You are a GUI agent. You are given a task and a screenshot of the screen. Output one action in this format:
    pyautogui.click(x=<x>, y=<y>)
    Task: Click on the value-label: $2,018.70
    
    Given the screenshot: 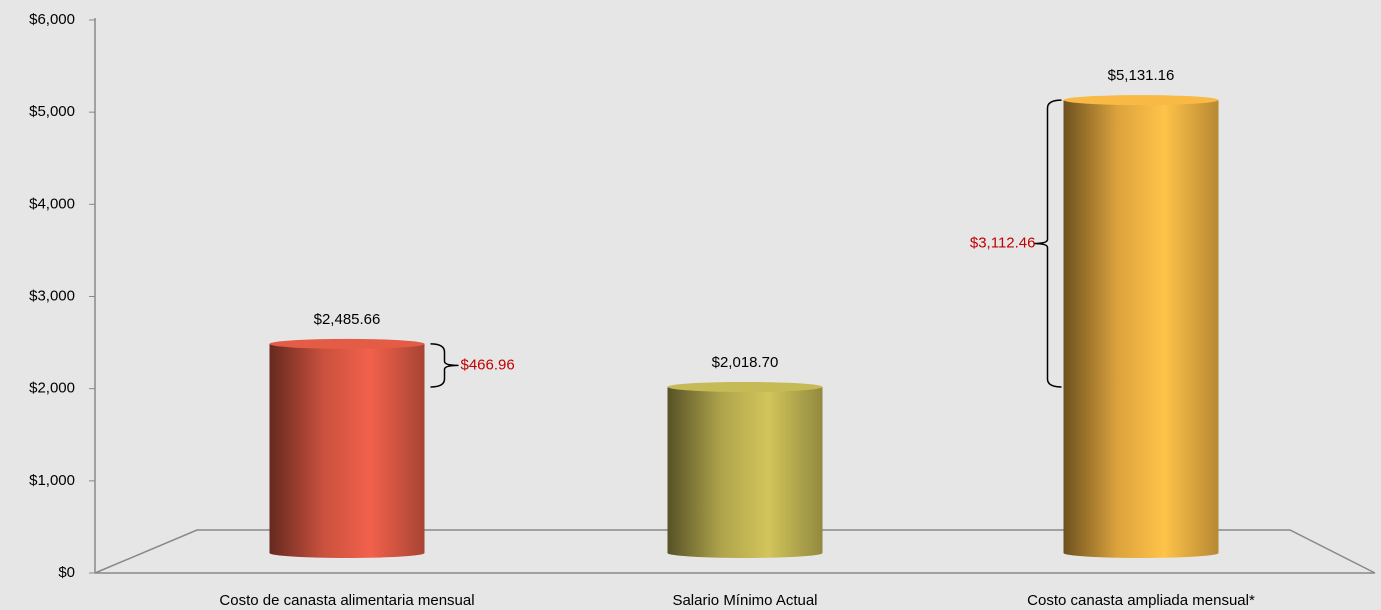 What is the action you would take?
    pyautogui.click(x=745, y=362)
    